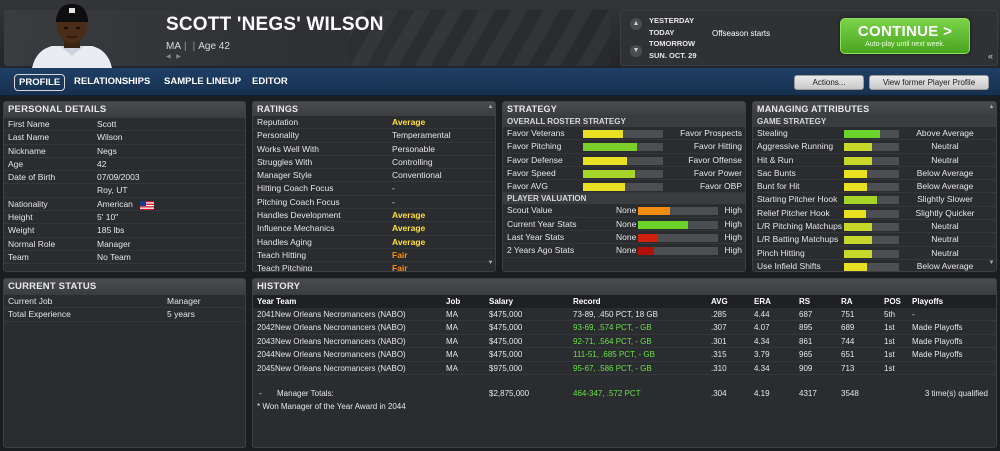 The image size is (1000, 451). Describe the element at coordinates (124, 110) in the screenshot. I see `panel-title: PERSONAL DETAILS` at that location.